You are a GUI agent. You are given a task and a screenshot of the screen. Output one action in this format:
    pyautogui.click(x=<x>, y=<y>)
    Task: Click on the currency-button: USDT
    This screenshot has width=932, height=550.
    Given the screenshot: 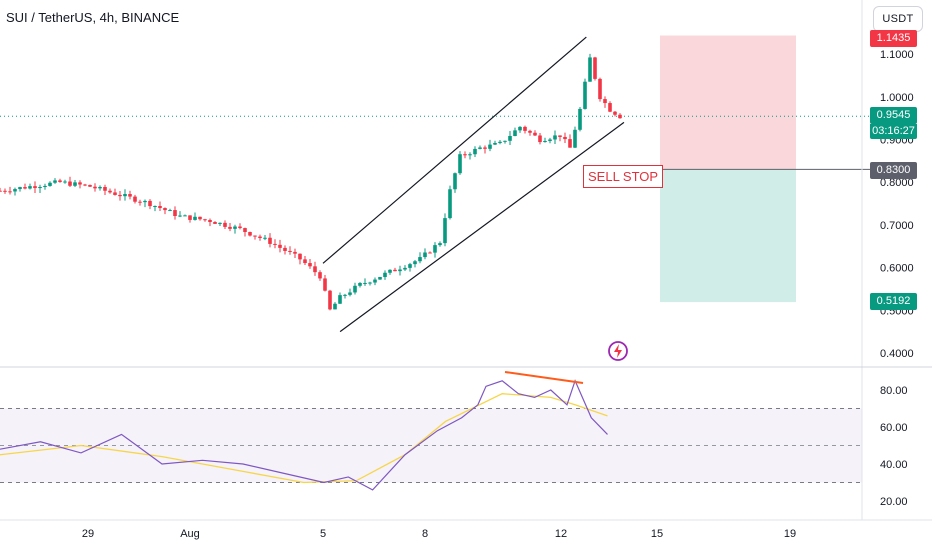 What is the action you would take?
    pyautogui.click(x=898, y=19)
    